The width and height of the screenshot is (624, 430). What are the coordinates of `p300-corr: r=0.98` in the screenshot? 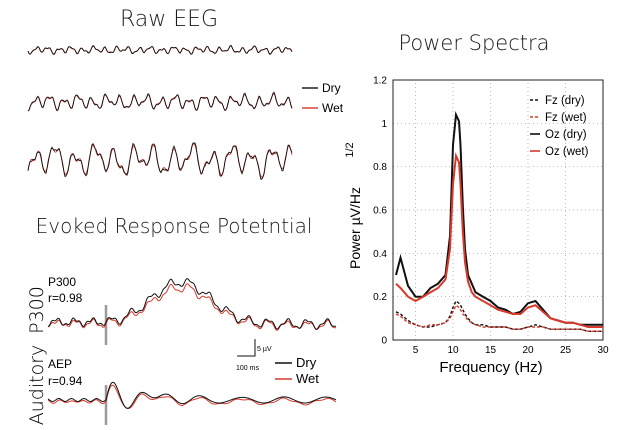 It's located at (65, 298).